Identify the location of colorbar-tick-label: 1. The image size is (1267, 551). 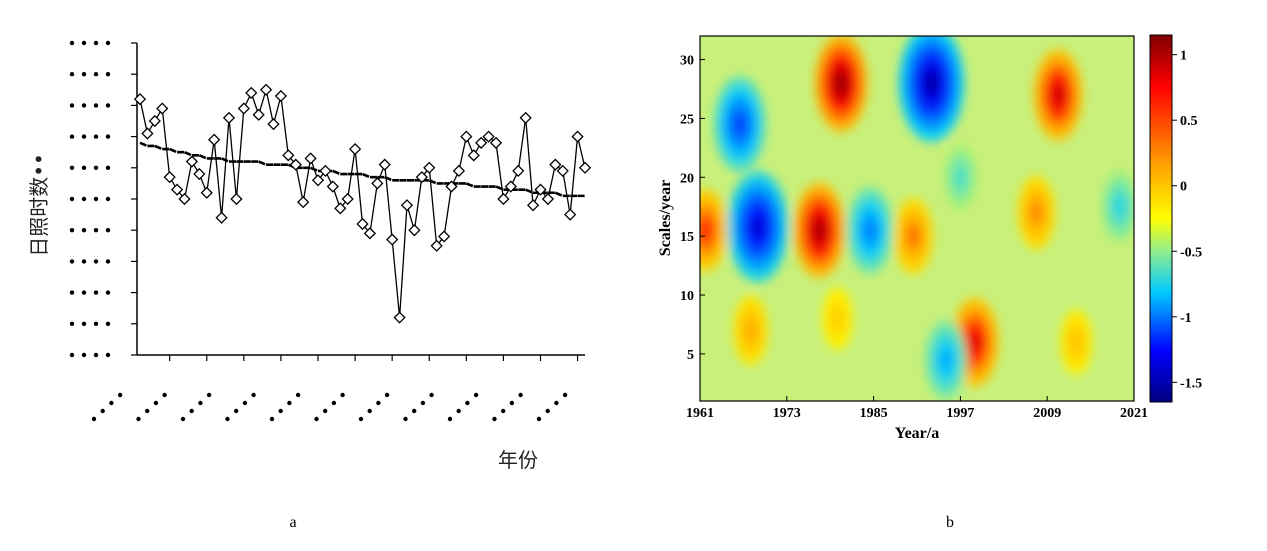
(1183, 56).